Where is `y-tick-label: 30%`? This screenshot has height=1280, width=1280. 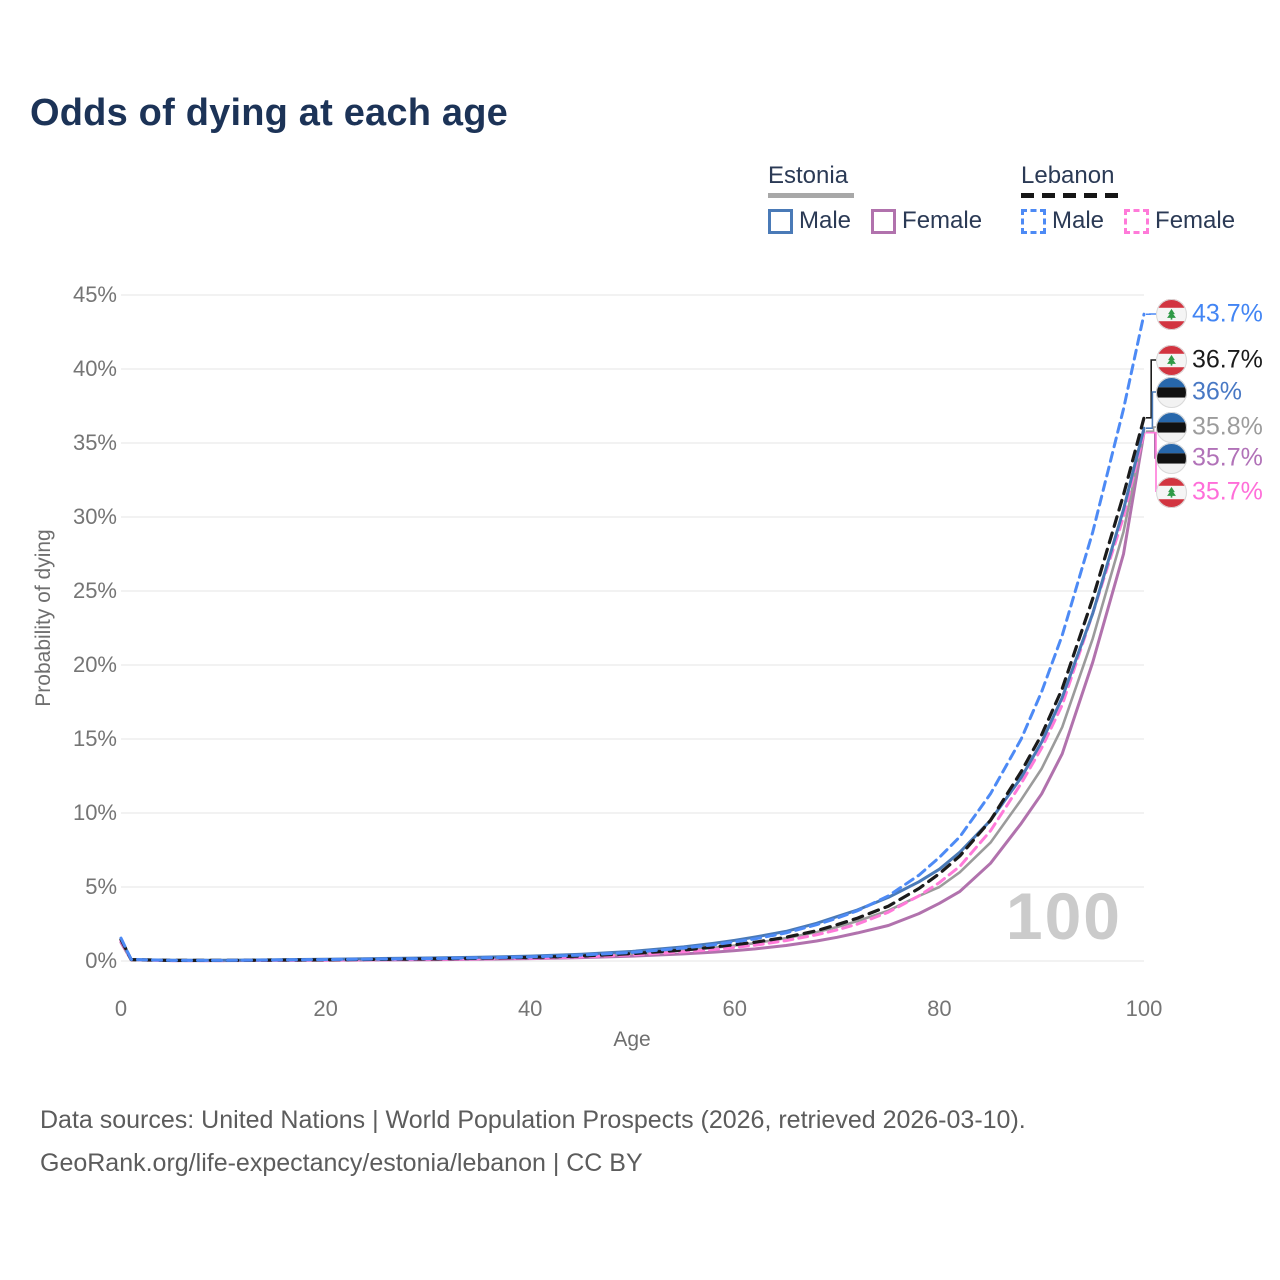 y-tick-label: 30% is located at coordinates (94, 516).